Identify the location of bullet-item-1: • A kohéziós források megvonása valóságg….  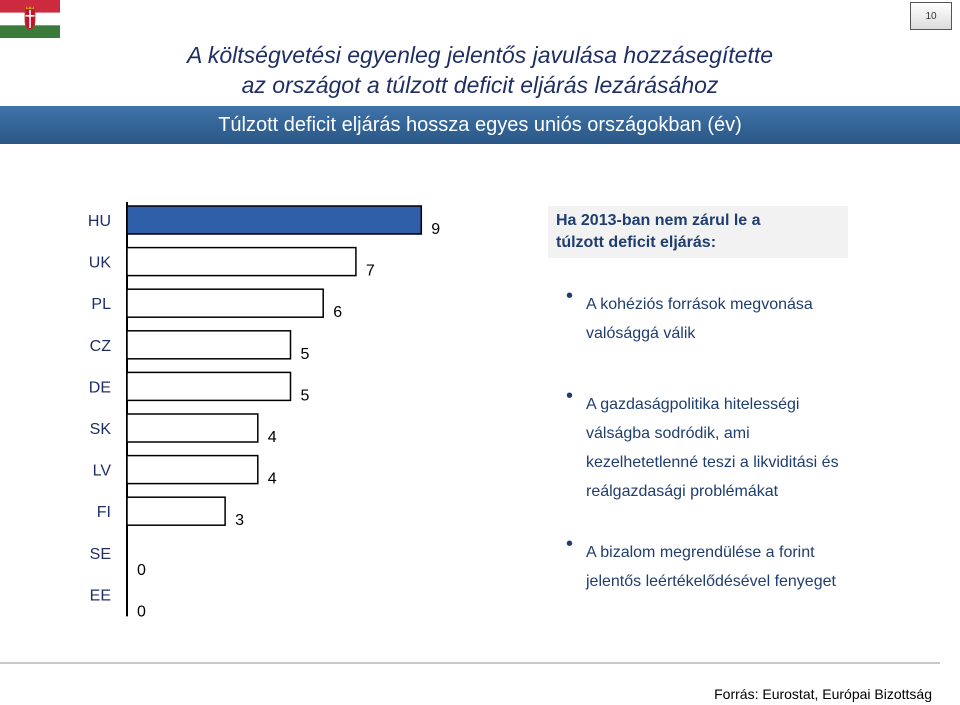
(689, 316).